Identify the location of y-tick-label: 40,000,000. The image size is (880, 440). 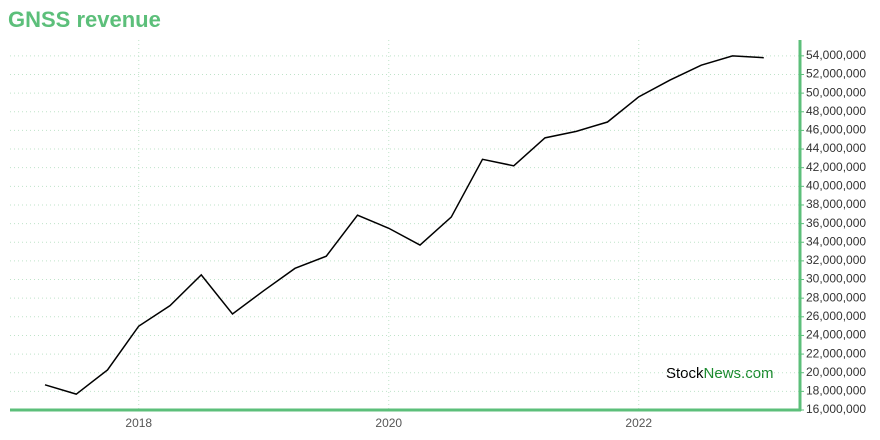
(836, 185).